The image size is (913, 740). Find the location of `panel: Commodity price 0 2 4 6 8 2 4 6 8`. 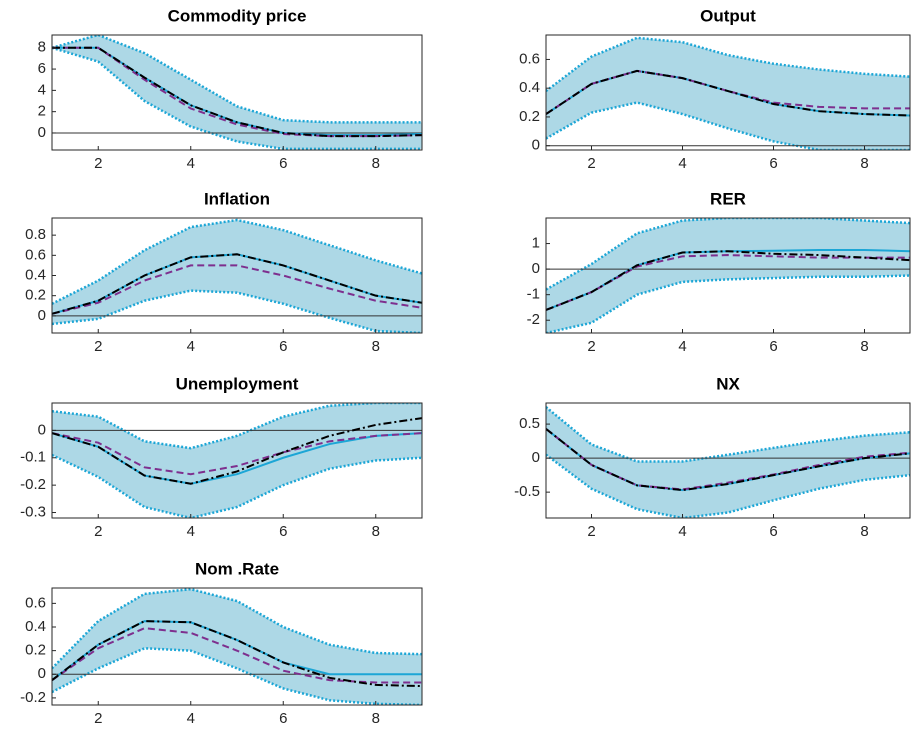

panel: Commodity price 0 2 4 6 8 2 4 6 8 is located at coordinates (230, 89).